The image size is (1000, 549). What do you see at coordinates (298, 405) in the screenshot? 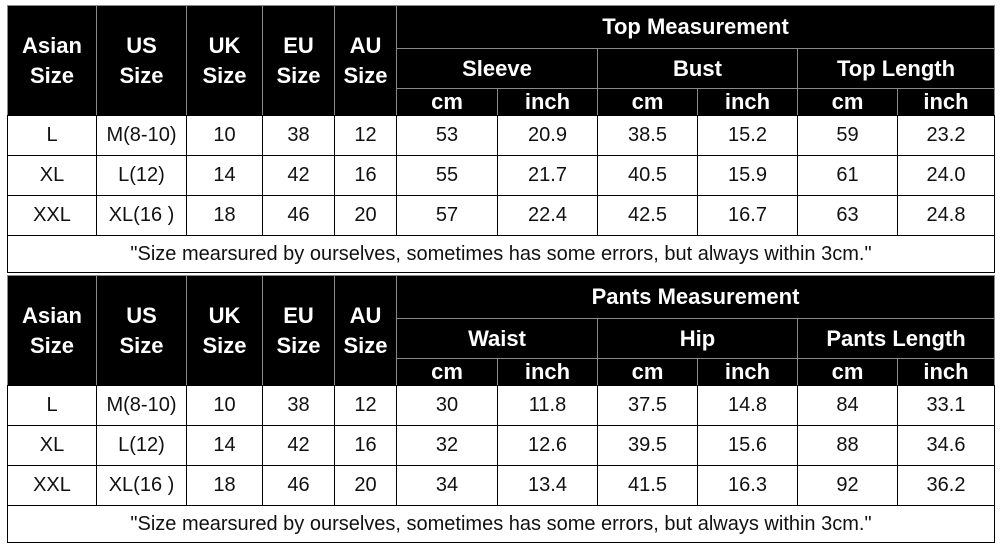
I see `table-cell: 38` at bounding box center [298, 405].